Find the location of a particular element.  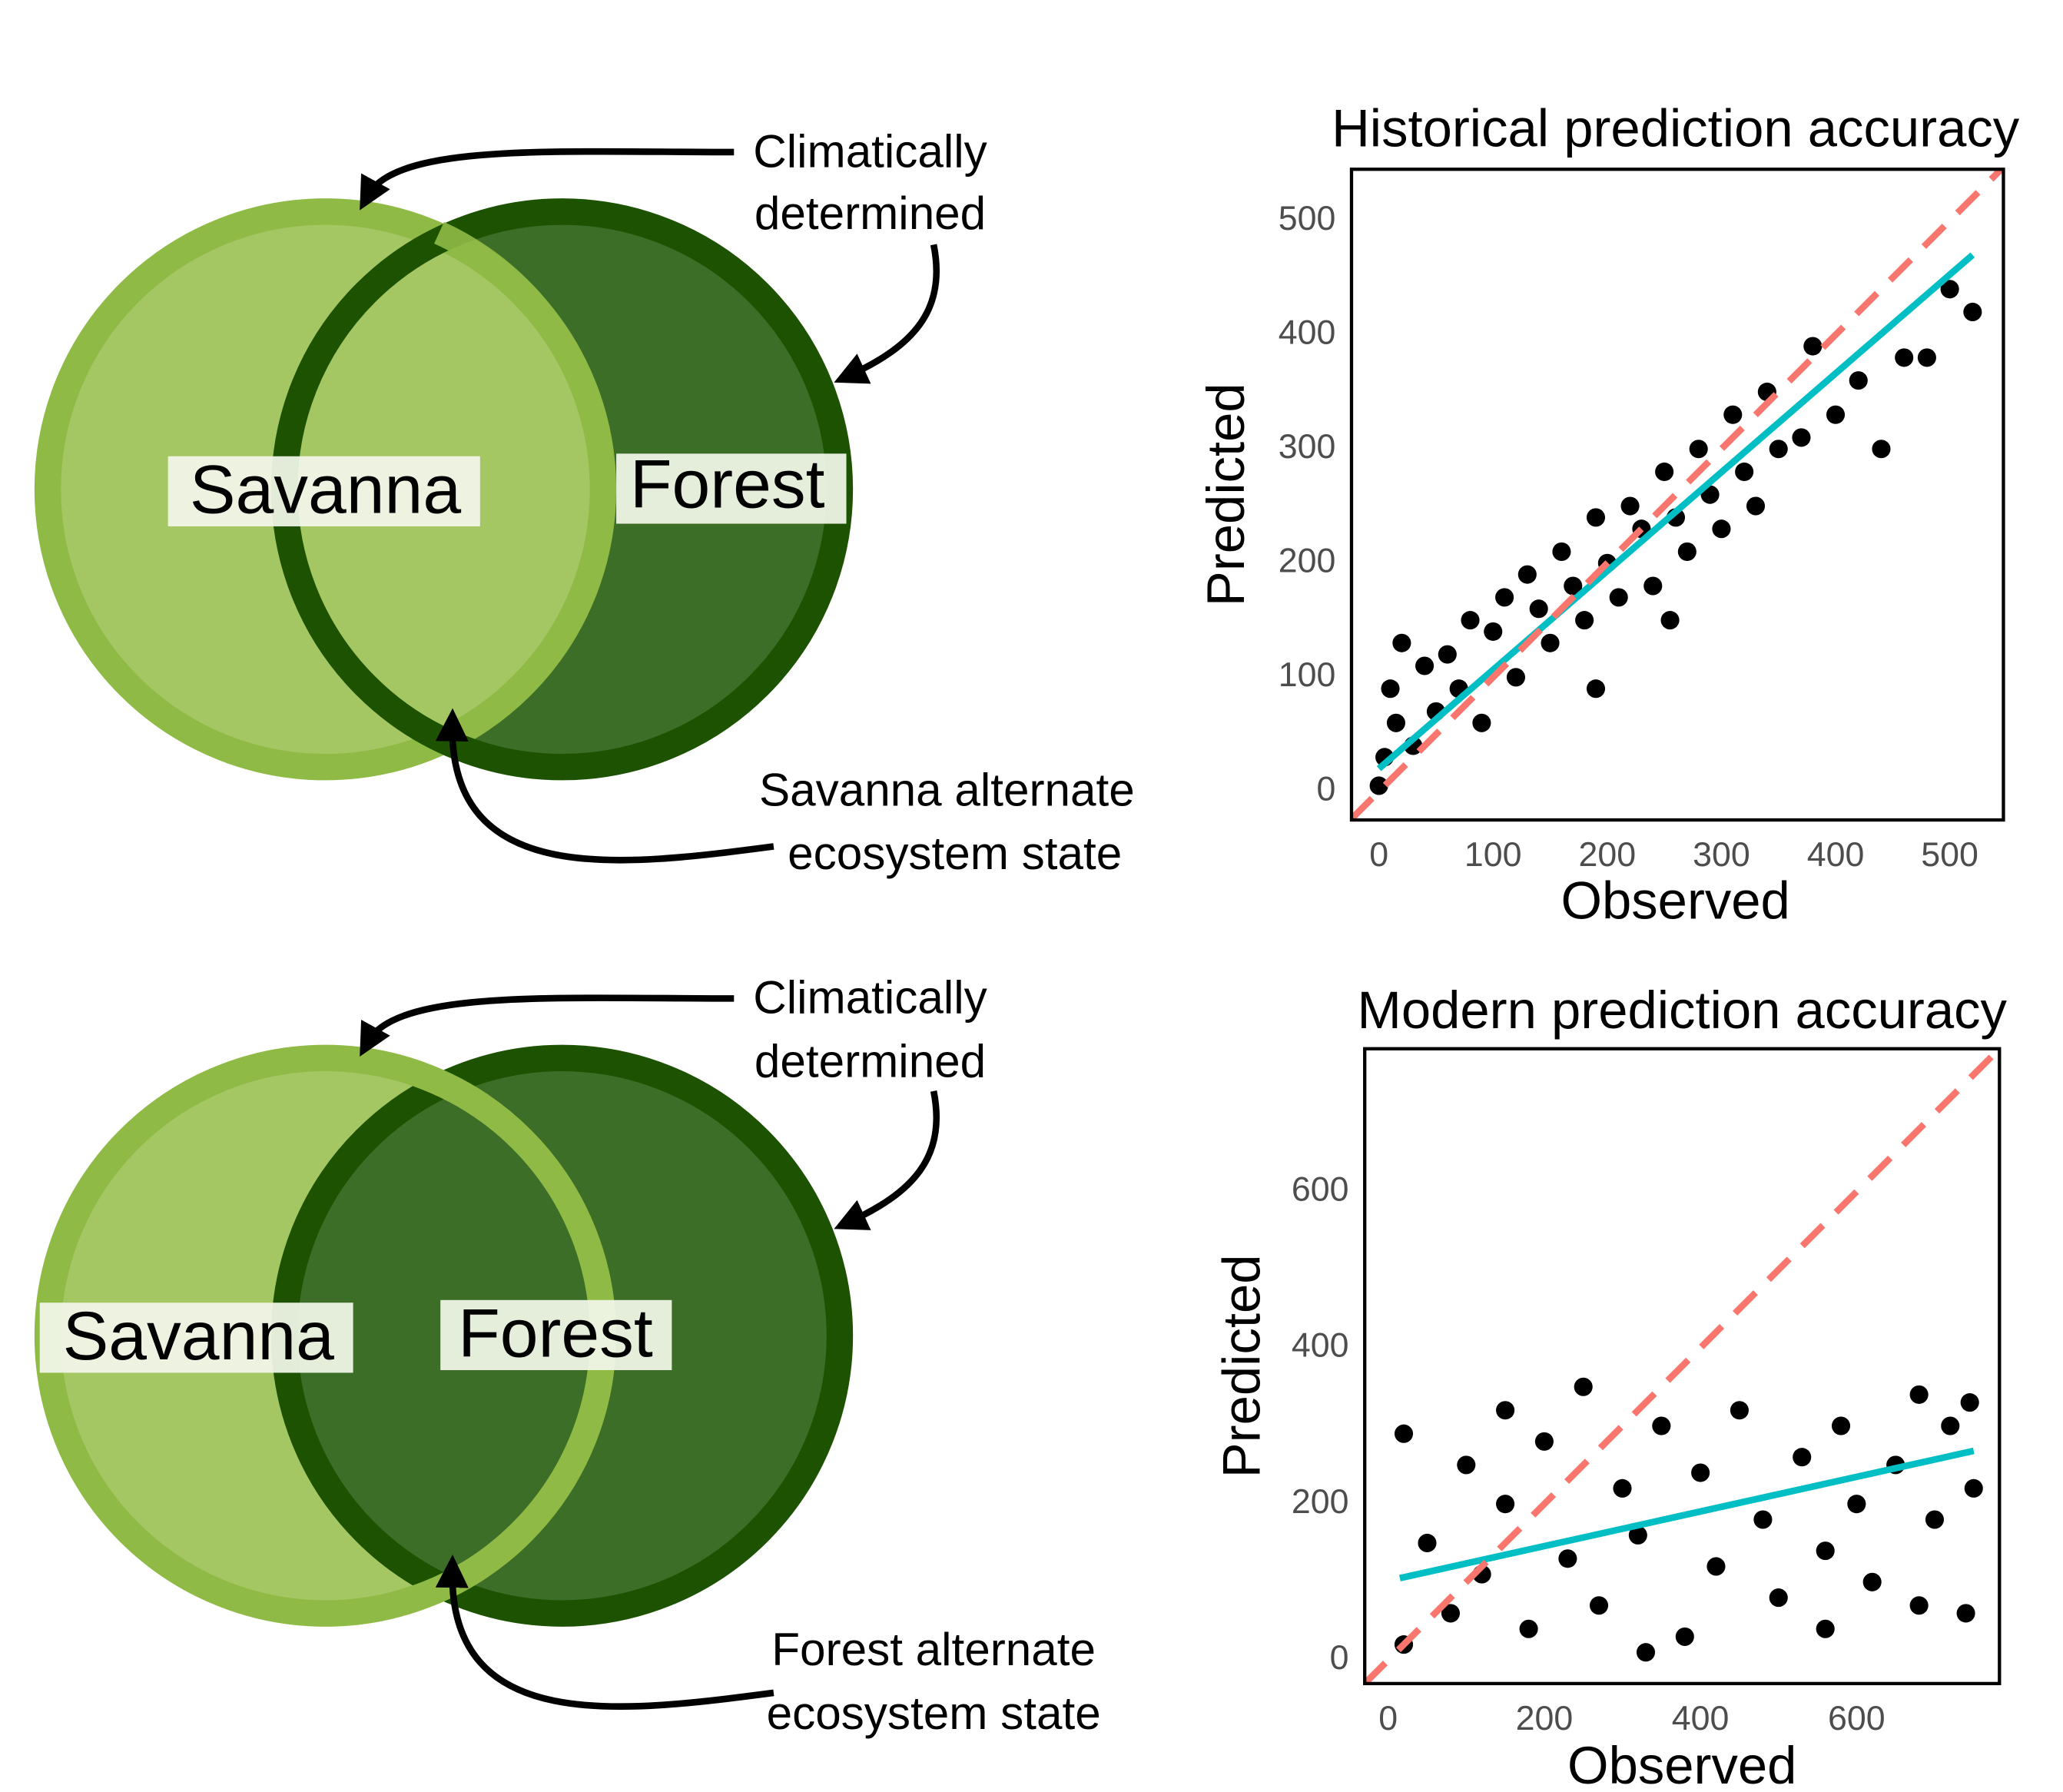

y-tick-label: 500 is located at coordinates (1308, 218).